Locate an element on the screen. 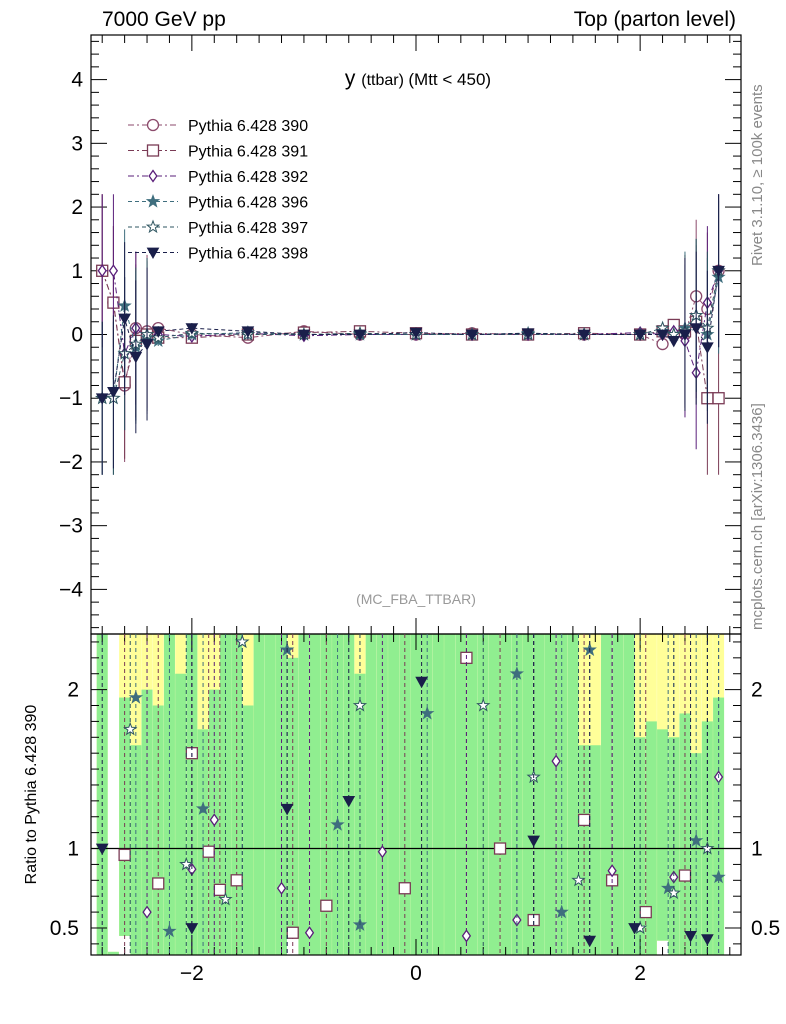 The height and width of the screenshot is (1024, 786). y-tick-label: 4 is located at coordinates (77, 80).